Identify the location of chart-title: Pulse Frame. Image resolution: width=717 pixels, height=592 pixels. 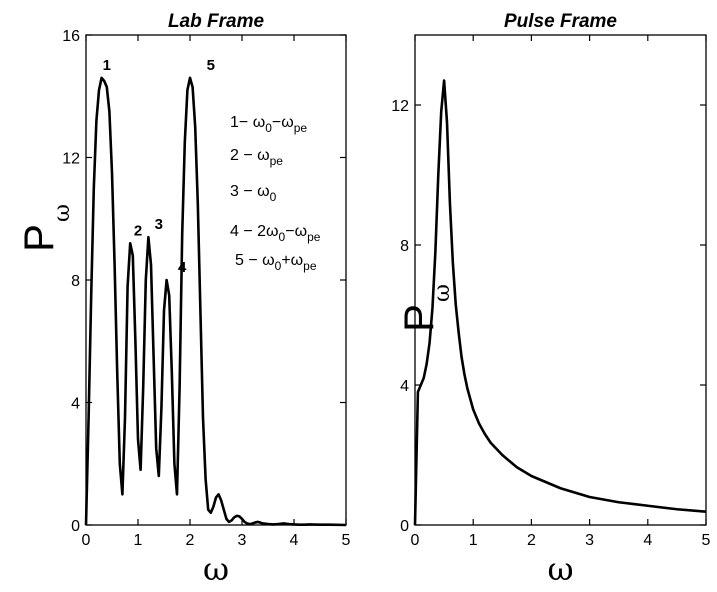
(560, 21).